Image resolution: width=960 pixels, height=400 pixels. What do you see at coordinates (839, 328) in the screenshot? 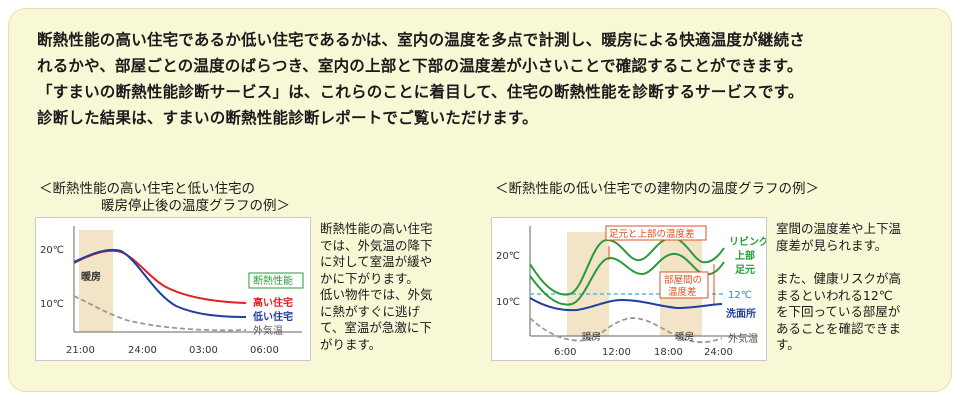
I see `right-desc-line: あることを確認できま` at bounding box center [839, 328].